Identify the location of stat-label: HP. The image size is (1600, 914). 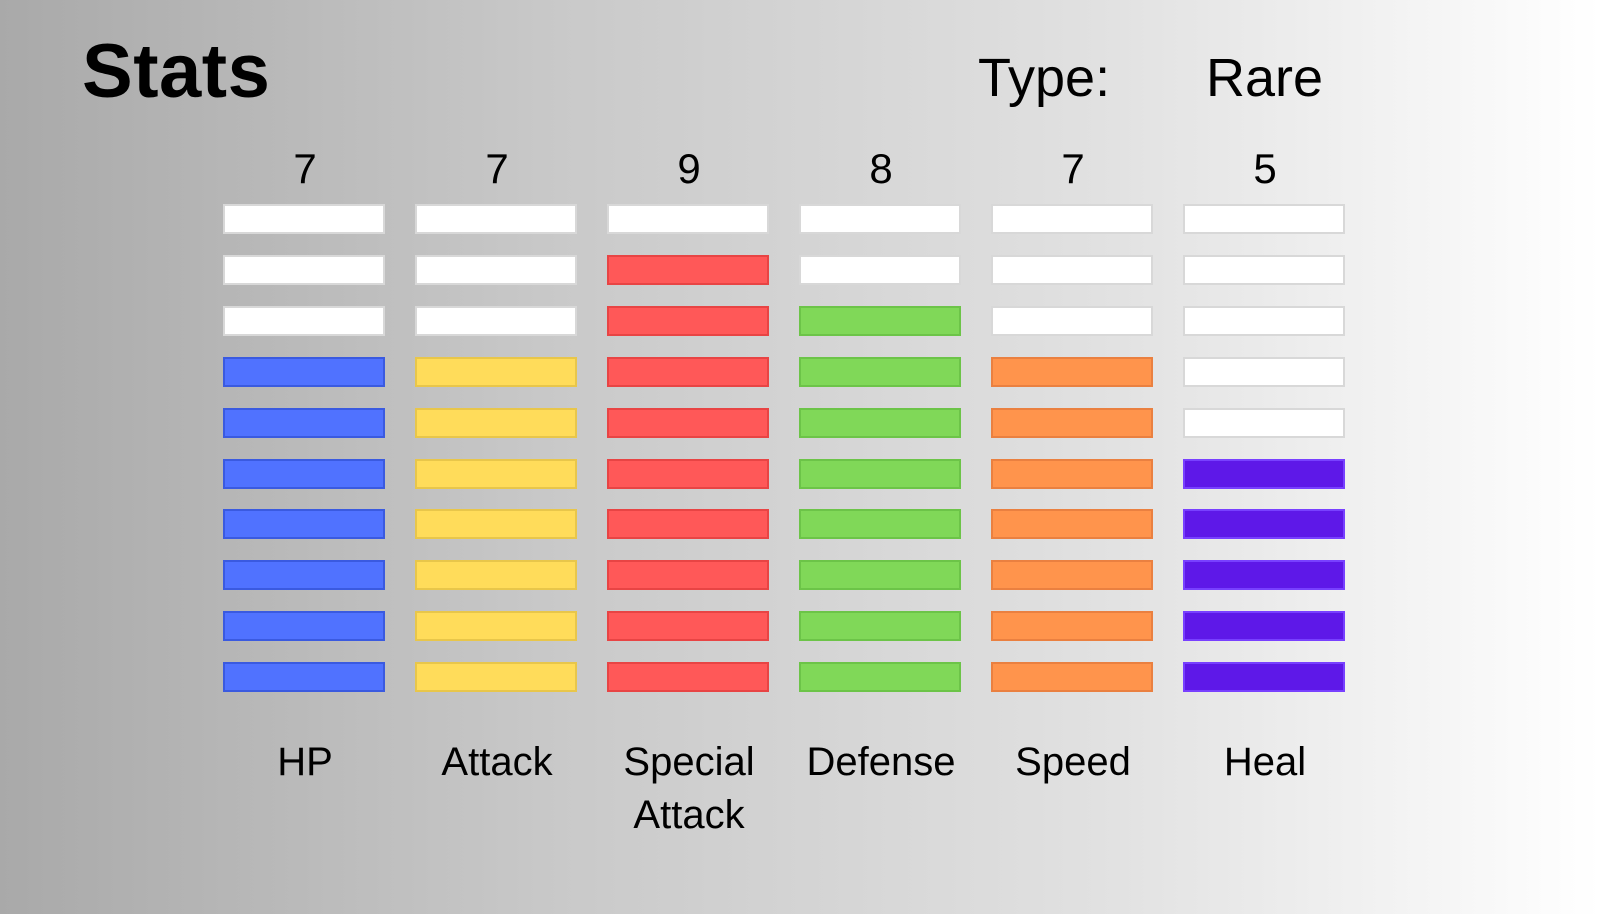
(305, 762).